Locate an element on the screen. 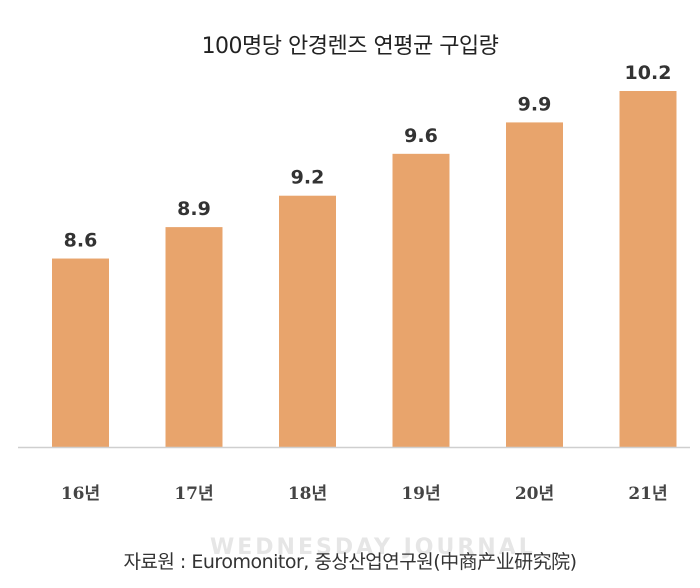  bar-19년 is located at coordinates (421, 300).